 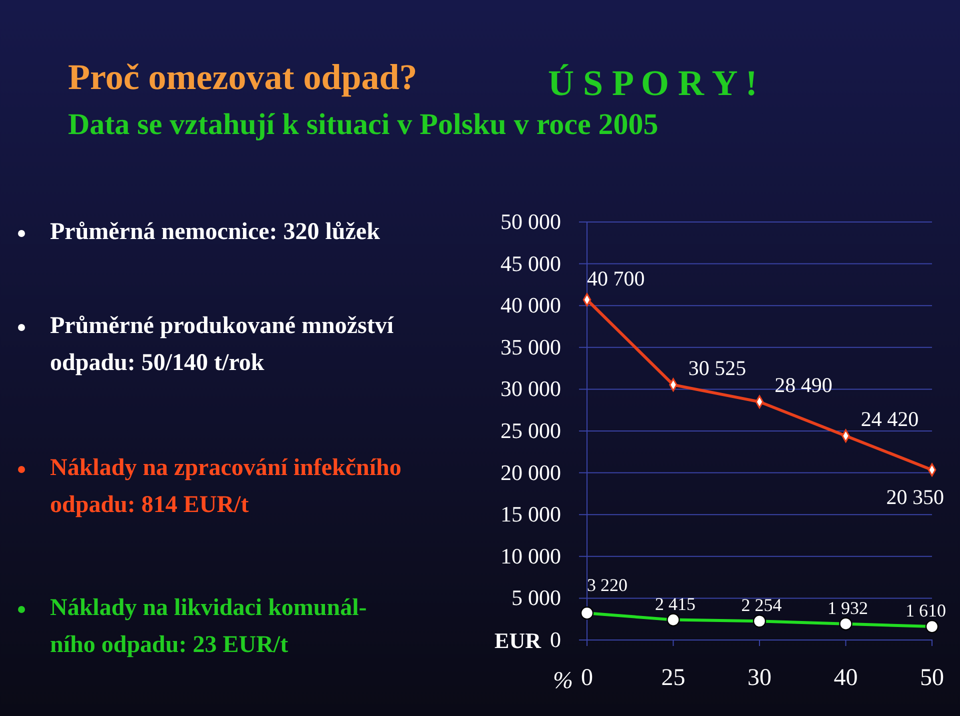 I want to click on y-tick-label: 30 000, so click(x=530, y=389).